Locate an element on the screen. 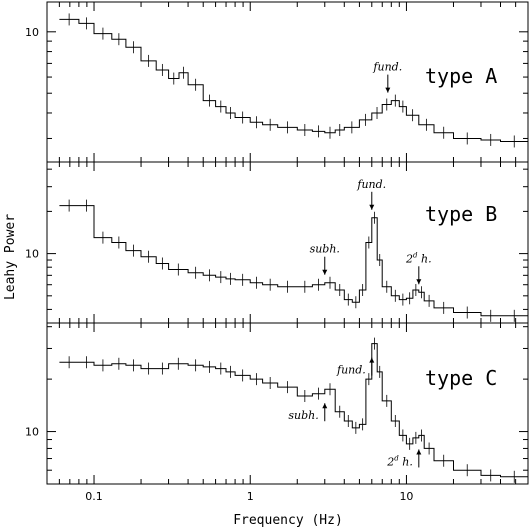 This screenshot has height=530, width=530. y-axis-title: Leahy Power is located at coordinates (10, 257).